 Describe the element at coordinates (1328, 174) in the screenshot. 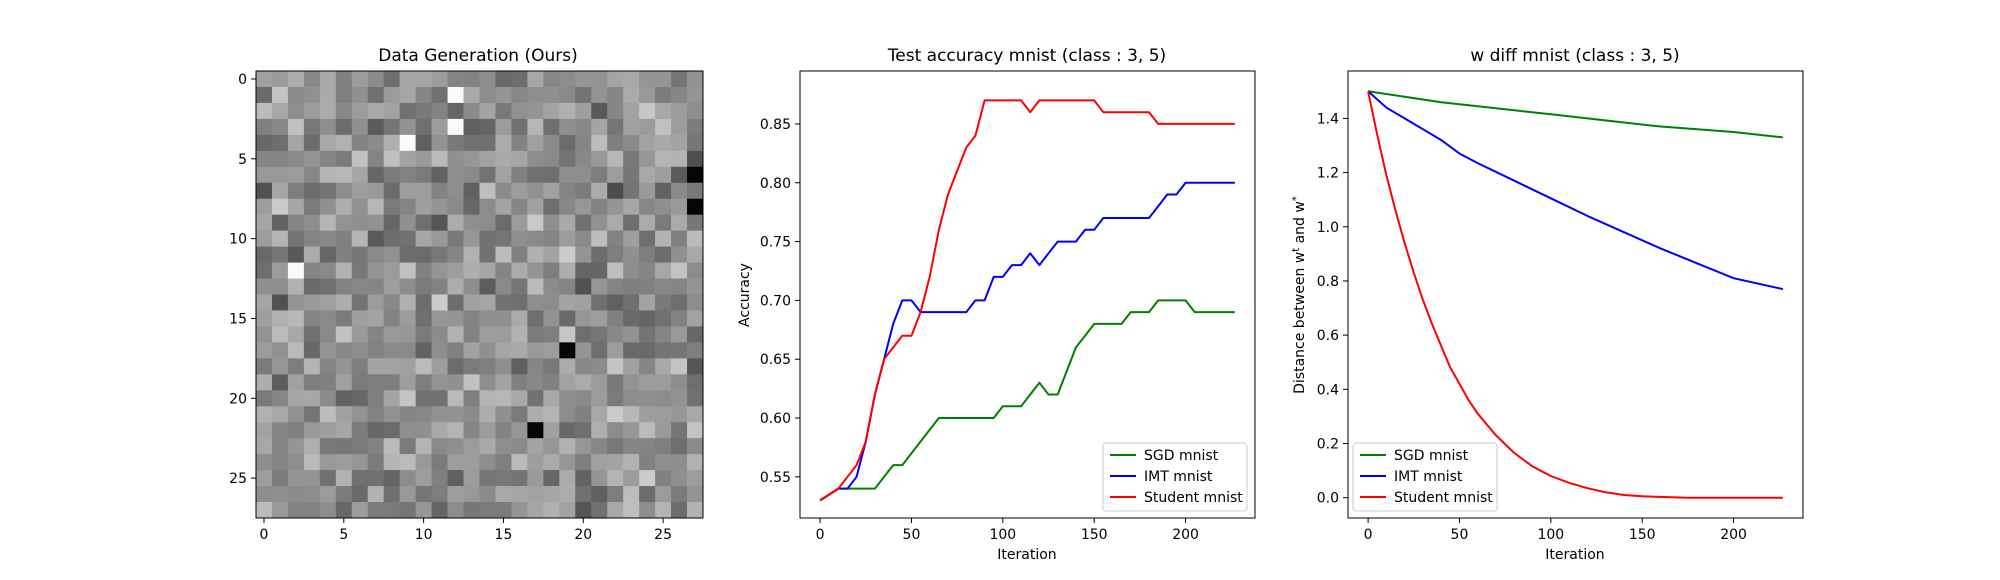

I see `wdiff-y-tick-label: 1.2` at that location.